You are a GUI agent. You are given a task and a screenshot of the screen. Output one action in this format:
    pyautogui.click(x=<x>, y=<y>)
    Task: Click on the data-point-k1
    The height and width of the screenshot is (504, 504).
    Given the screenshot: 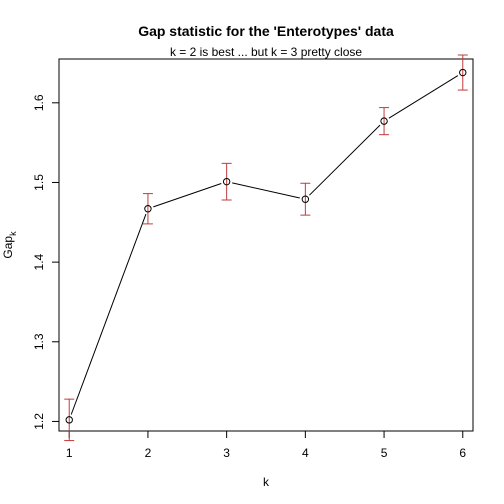 What is the action you would take?
    pyautogui.click(x=69, y=420)
    